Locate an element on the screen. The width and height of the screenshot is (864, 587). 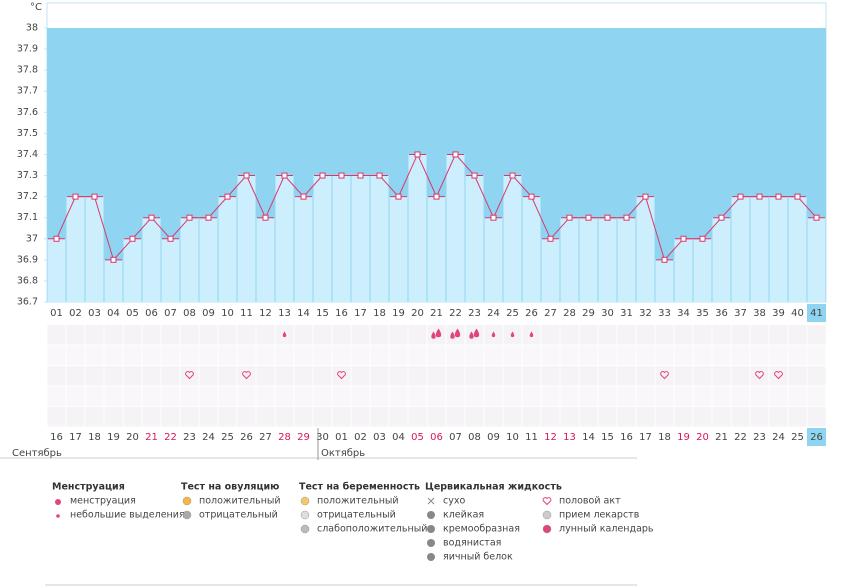
cycle-day-label: 01 is located at coordinates (56, 313).